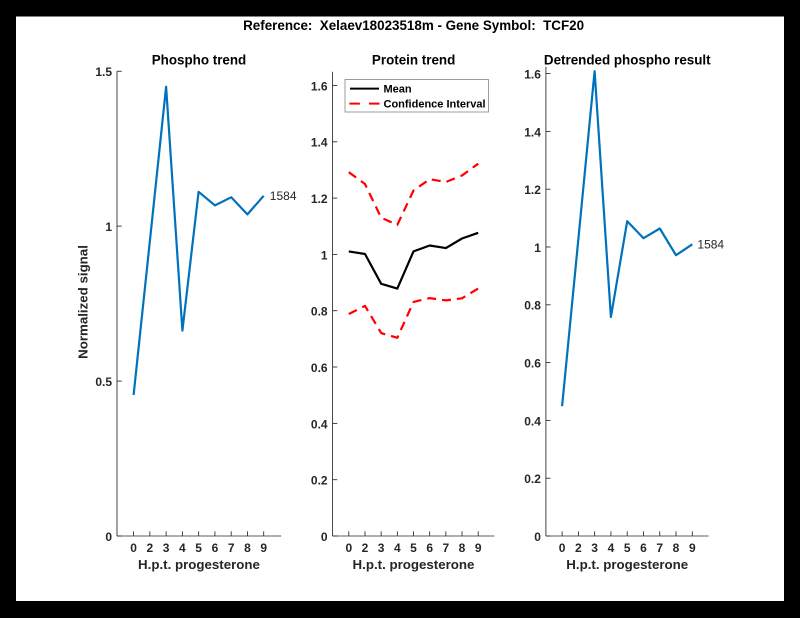 This screenshot has width=800, height=618. What do you see at coordinates (103, 72) in the screenshot?
I see `svg-text: 1.5` at bounding box center [103, 72].